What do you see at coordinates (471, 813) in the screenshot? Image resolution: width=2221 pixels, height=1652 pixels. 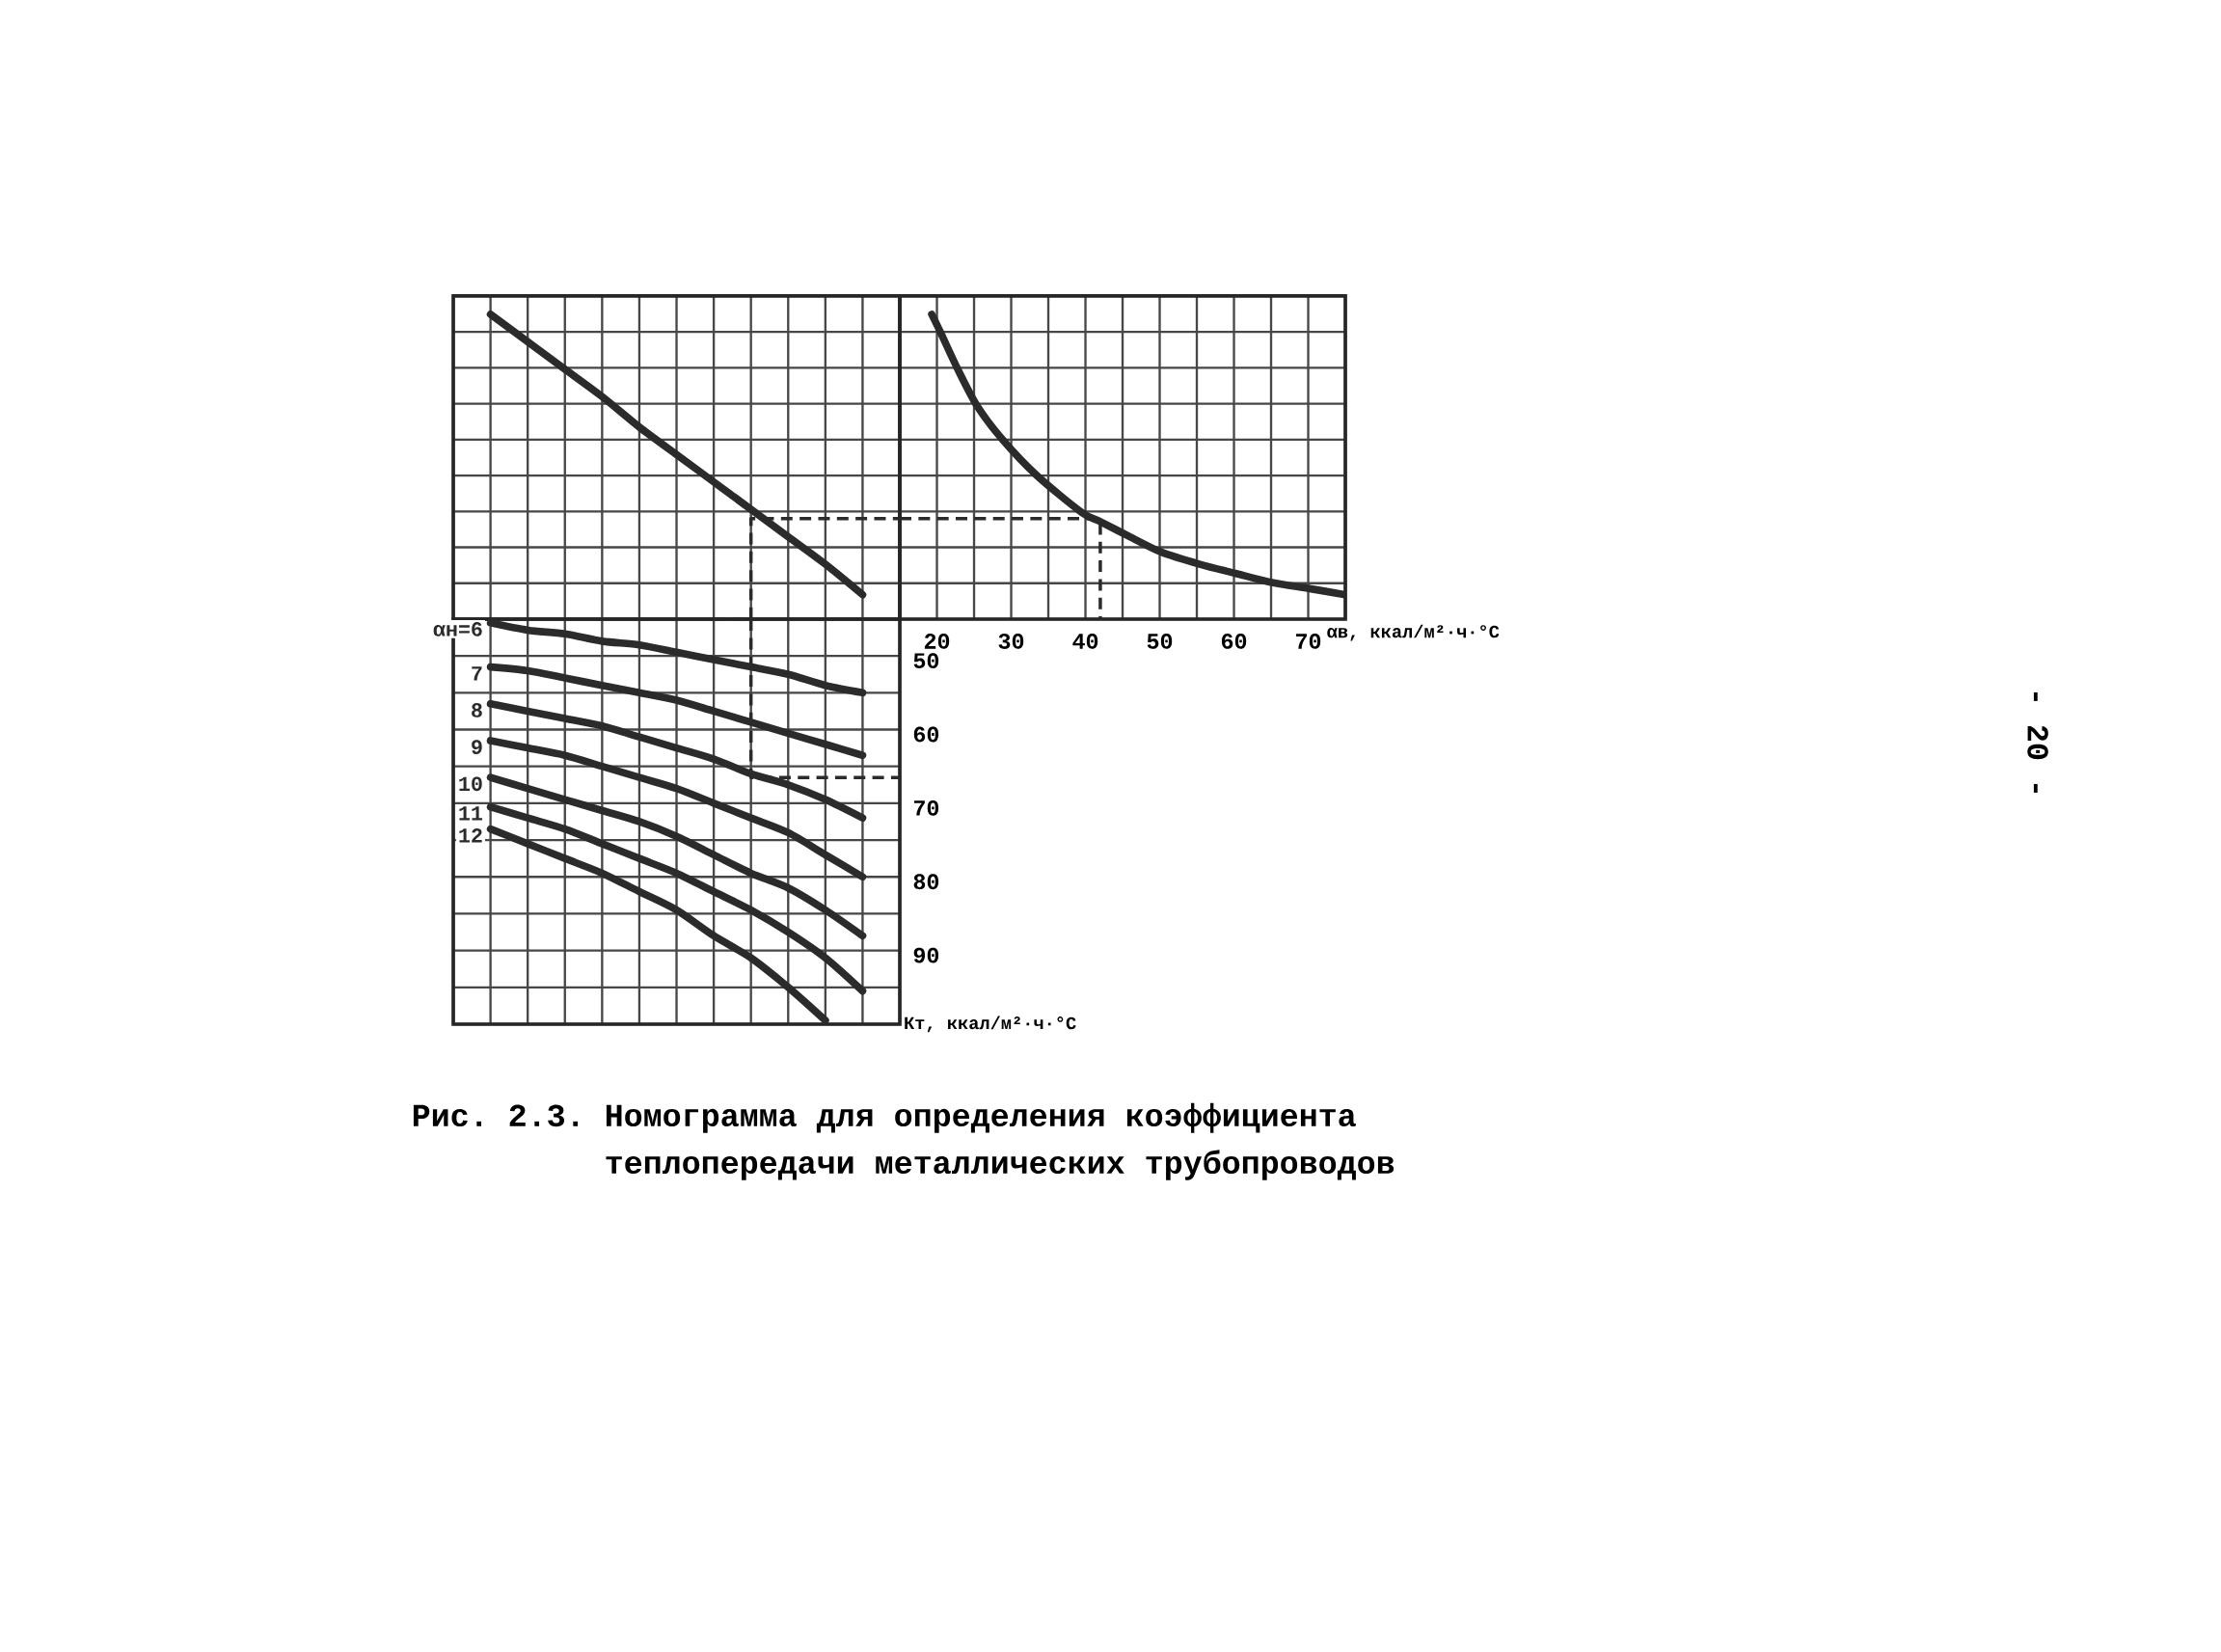 I see `series-label: 11` at bounding box center [471, 813].